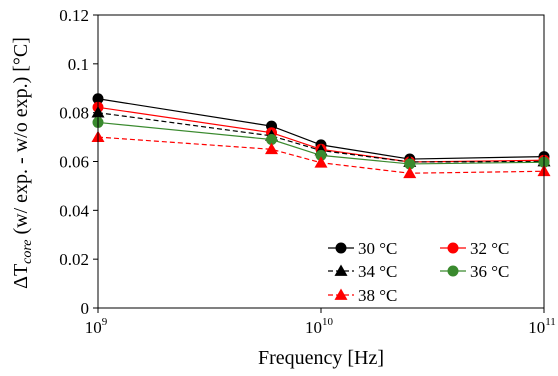 The image size is (558, 376). Describe the element at coordinates (21, 138) in the screenshot. I see `y-axis-title-suffix: (w/ exp. - w/o exp.) [°C]` at that location.